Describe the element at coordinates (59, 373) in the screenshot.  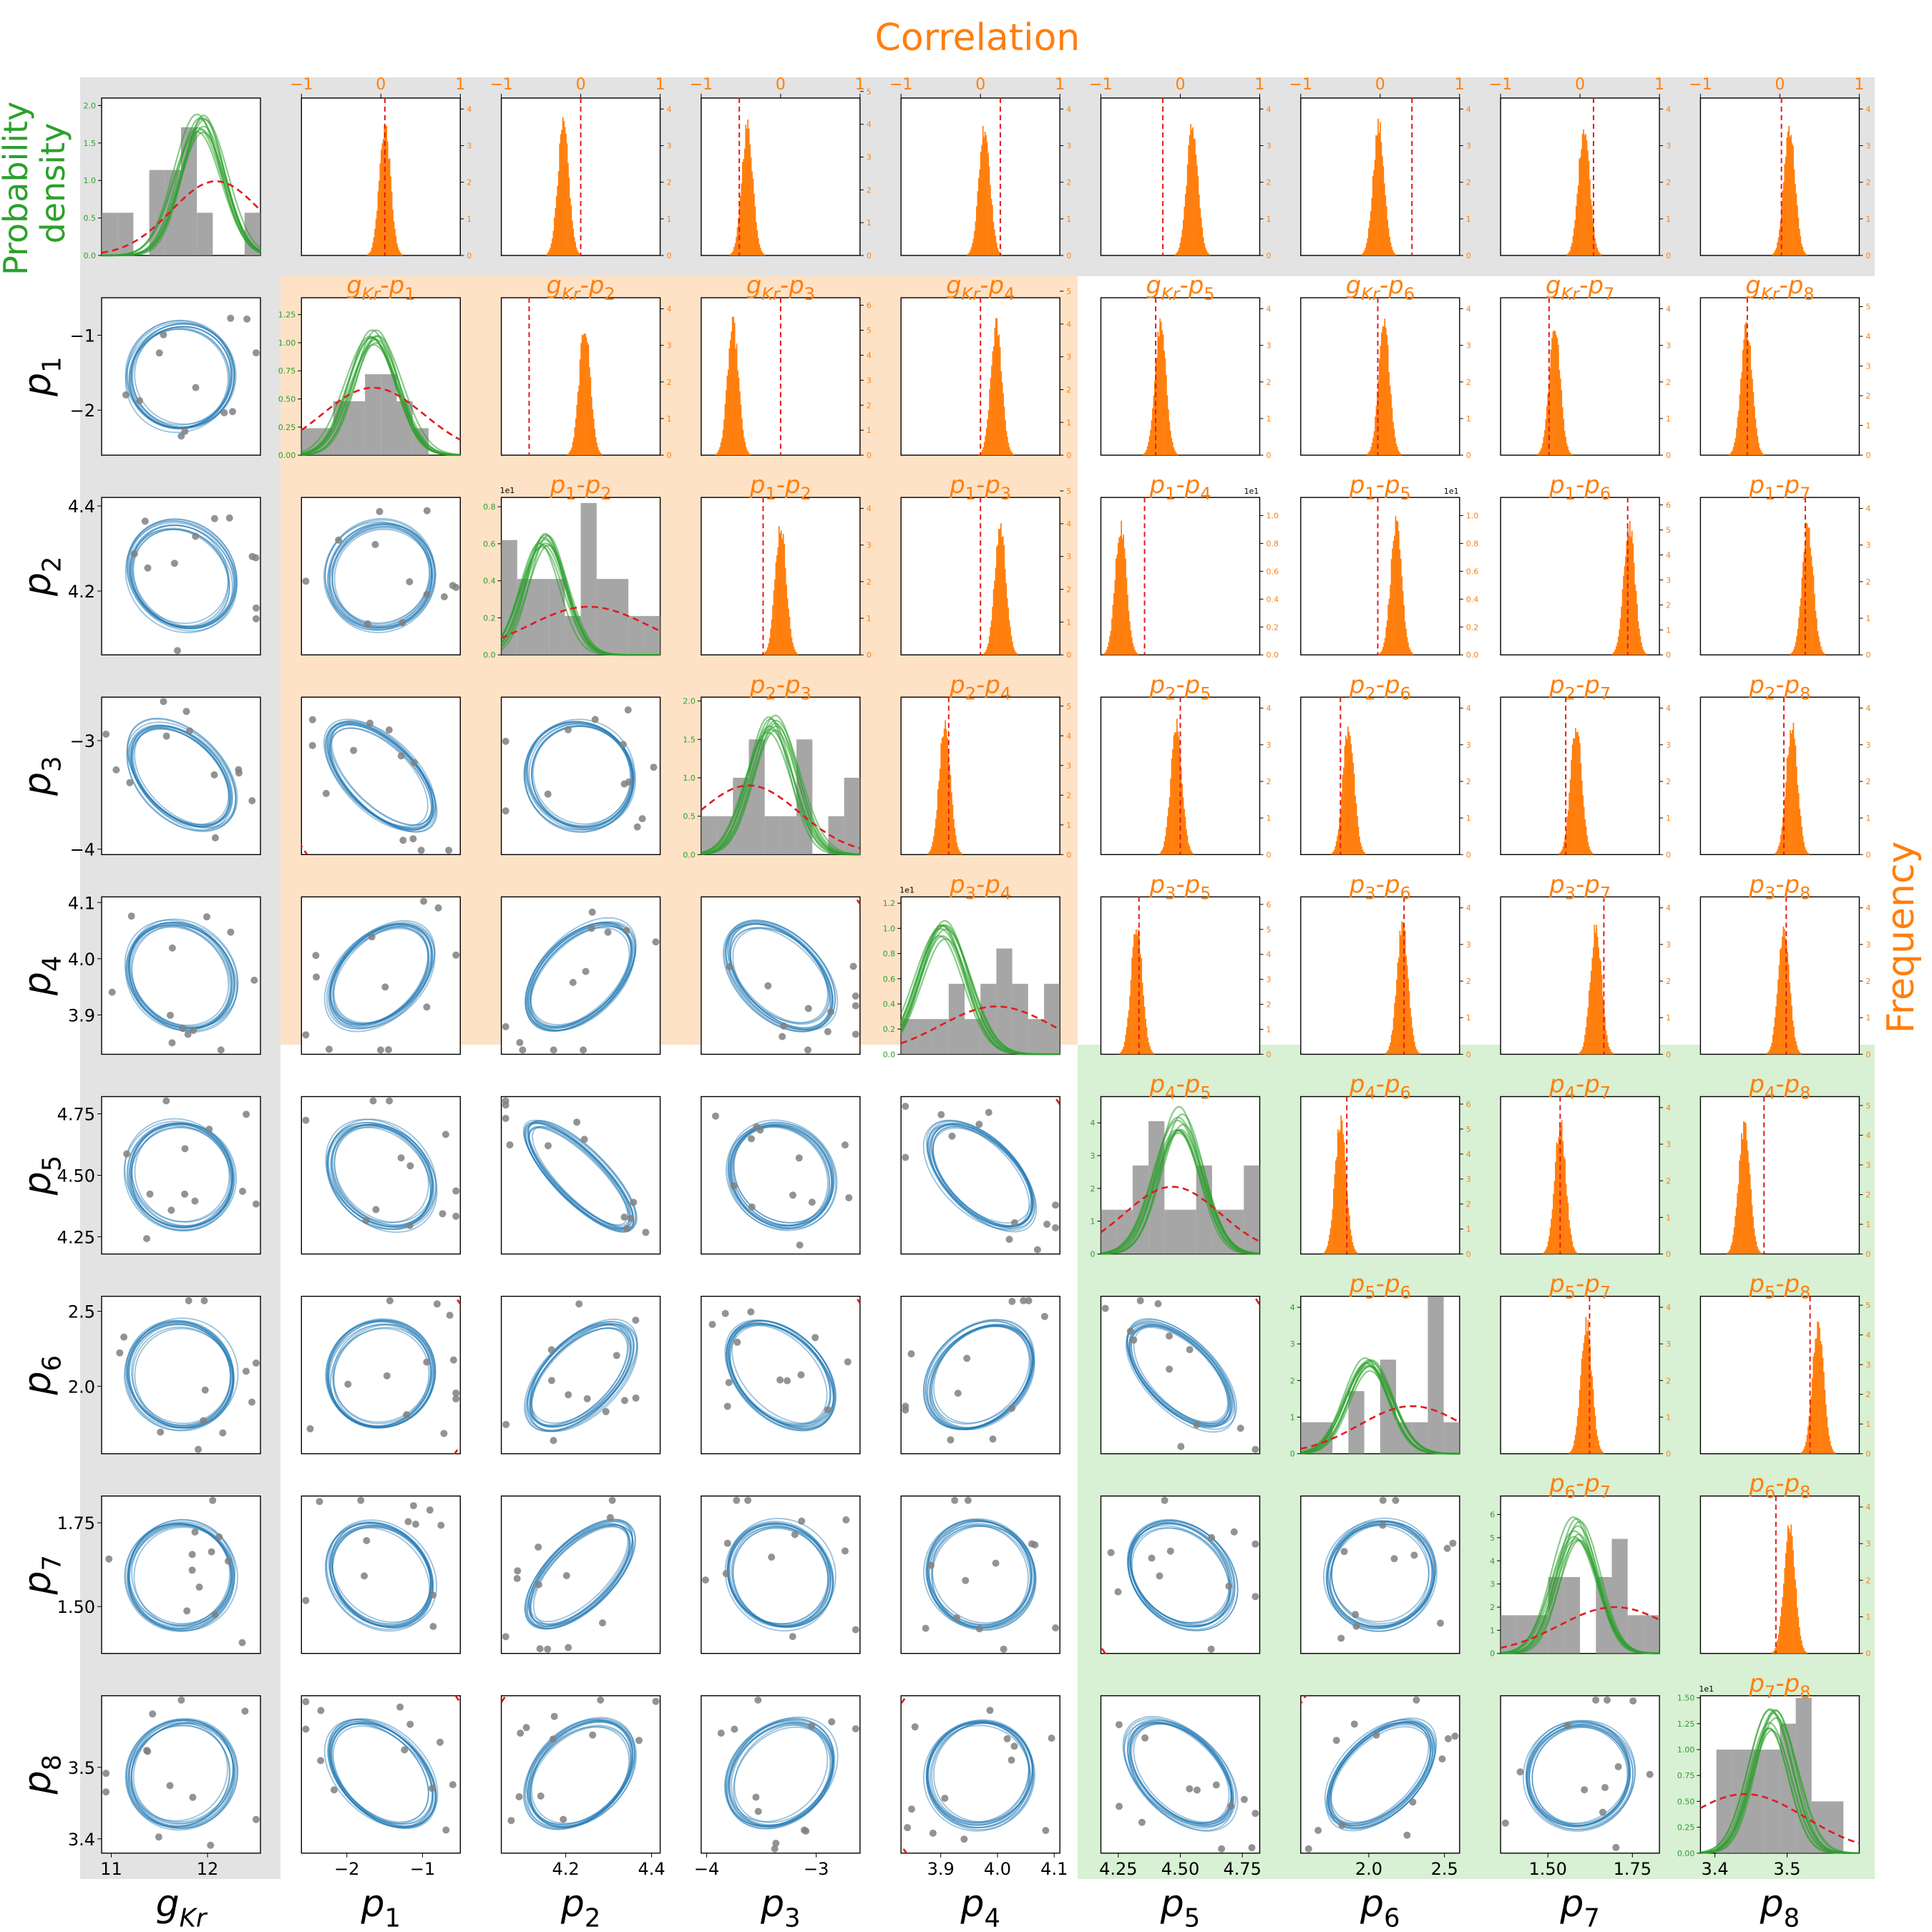
I see `left-axis-p1: −2−1p1` at that location.